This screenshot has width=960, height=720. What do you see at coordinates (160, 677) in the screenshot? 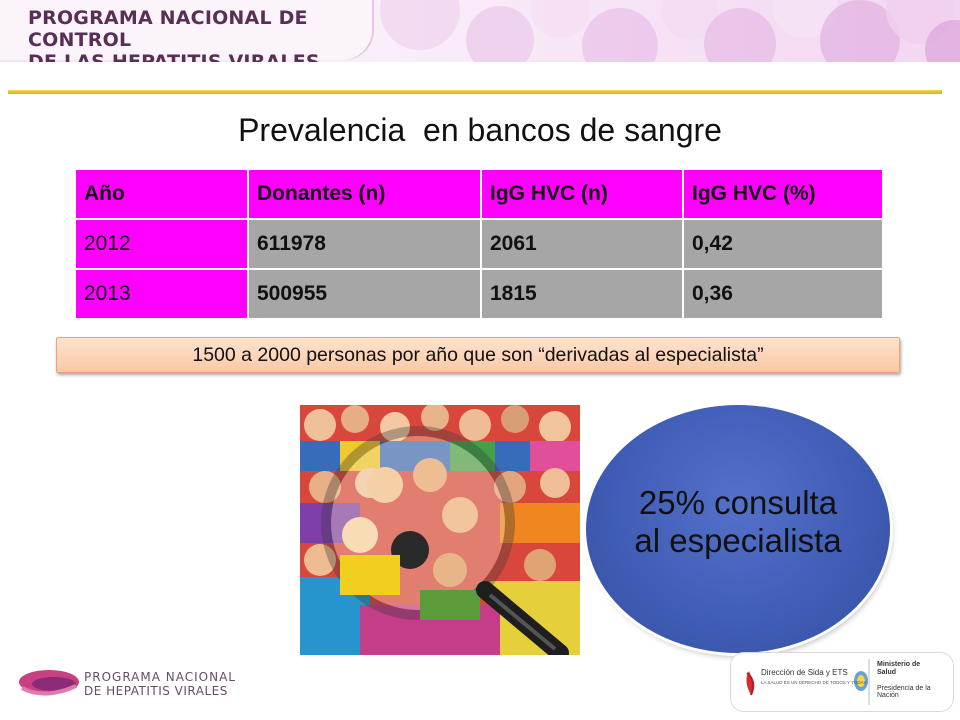
I see `footer-line-1: PROGRAMA NACIONAL` at bounding box center [160, 677].